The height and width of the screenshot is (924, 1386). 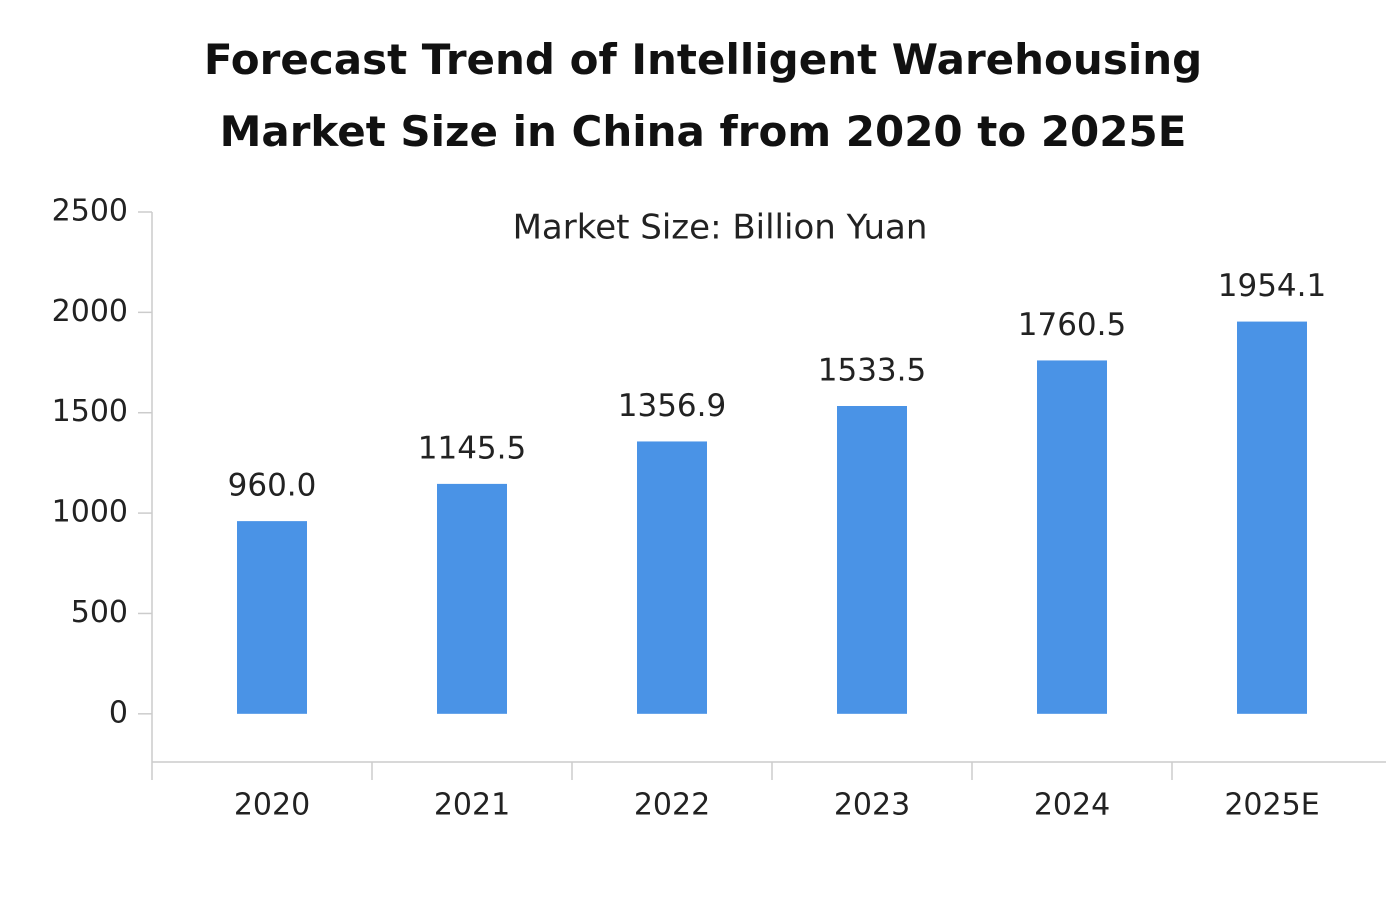 I want to click on value-label: 1145.5, so click(x=472, y=448).